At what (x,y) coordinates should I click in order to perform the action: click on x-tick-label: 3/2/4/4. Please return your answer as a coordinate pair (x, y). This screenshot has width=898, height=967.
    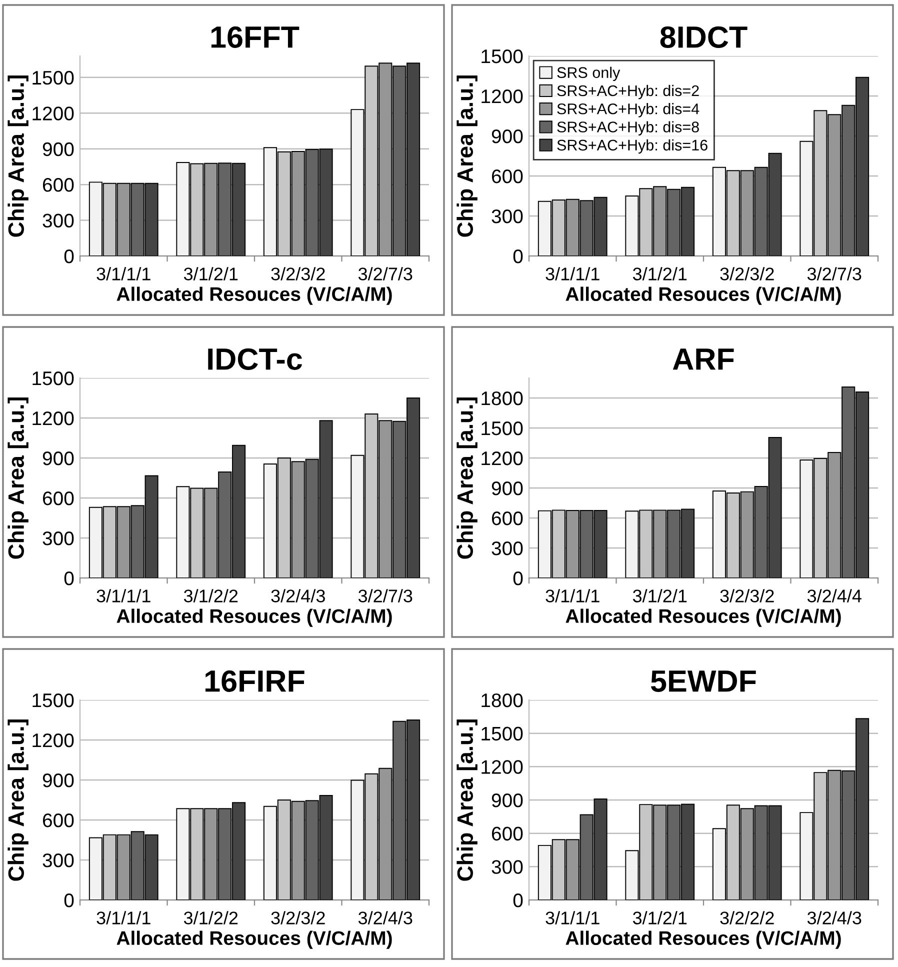
    Looking at the image, I should click on (834, 595).